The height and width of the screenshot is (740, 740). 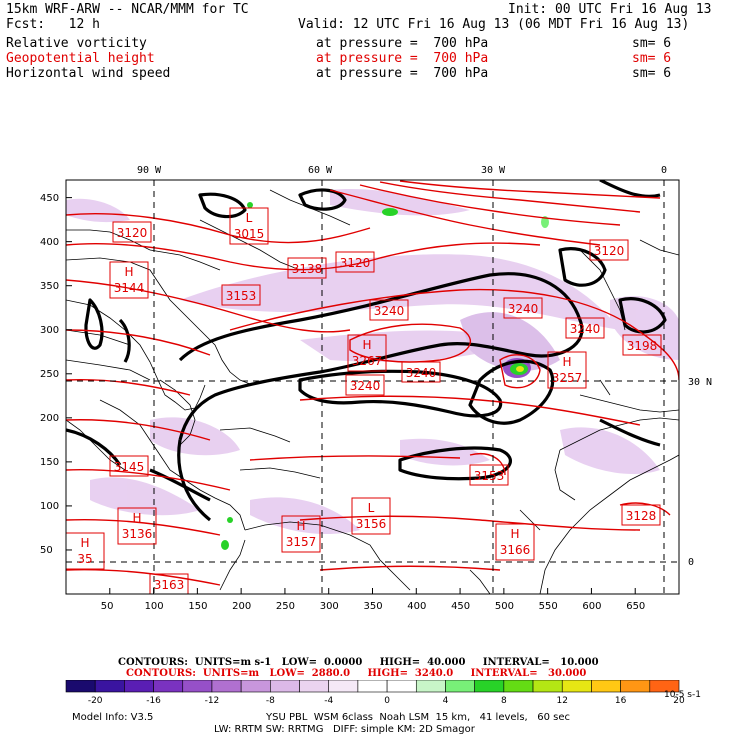 I want to click on x-tick-label: 100, so click(x=154, y=606).